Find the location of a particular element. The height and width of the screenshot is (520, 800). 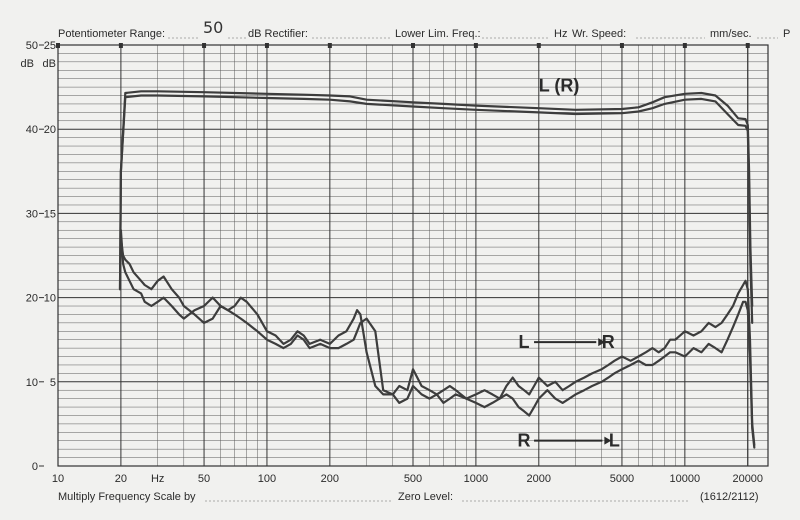

zero-level-label: Zero Level: is located at coordinates (425, 497).